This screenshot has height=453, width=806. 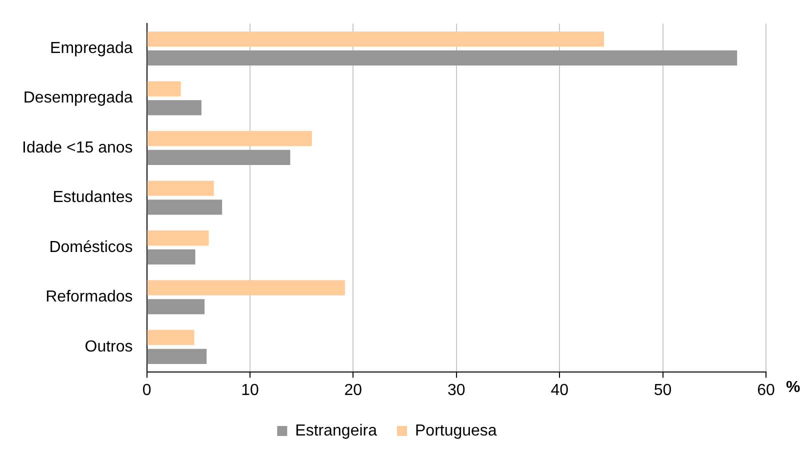 I want to click on y-tick-label: Reformados, so click(x=89, y=297).